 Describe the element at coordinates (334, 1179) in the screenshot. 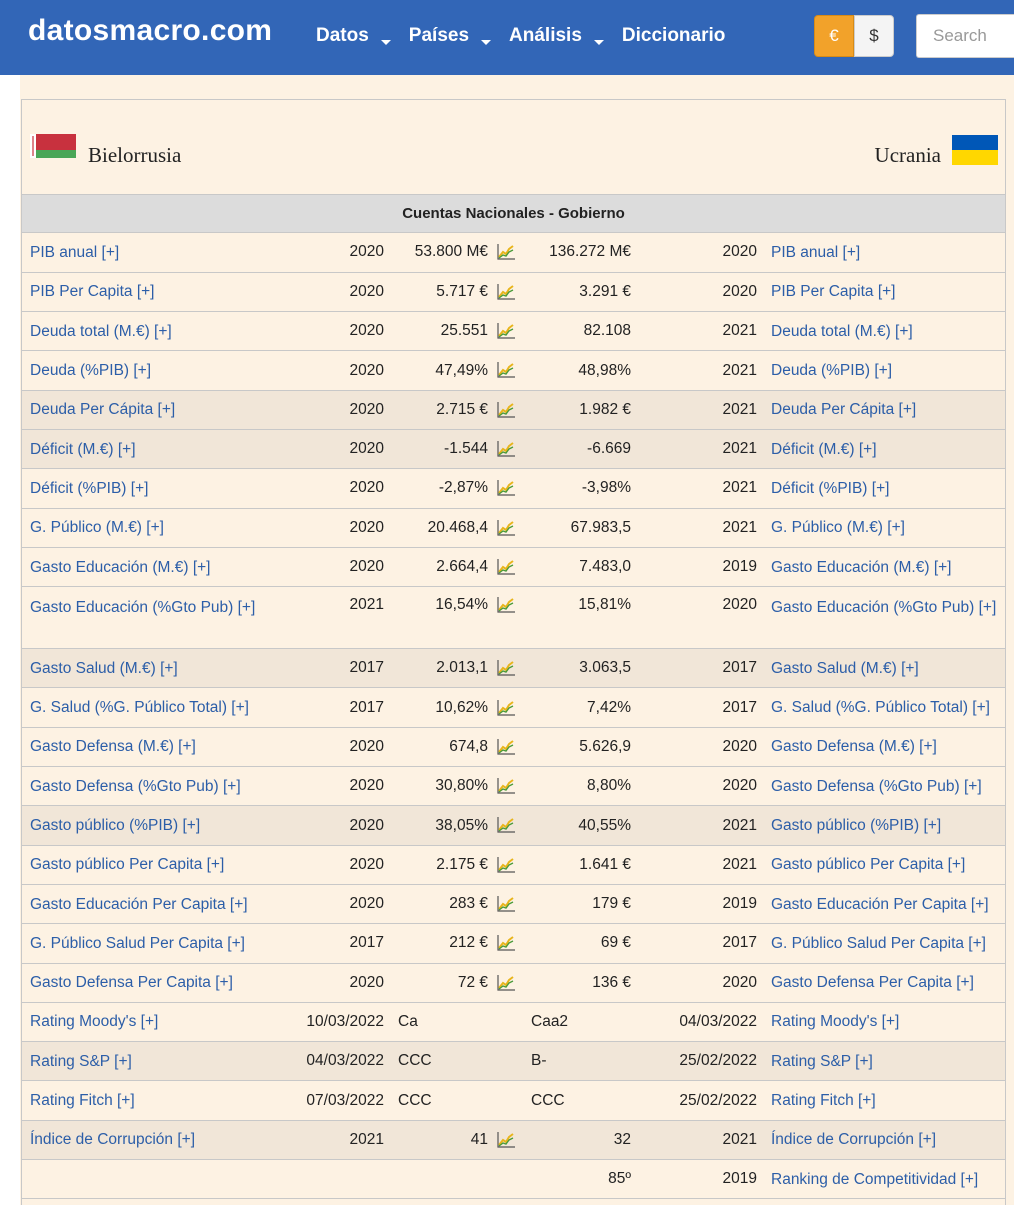

I see `row-date-left` at that location.